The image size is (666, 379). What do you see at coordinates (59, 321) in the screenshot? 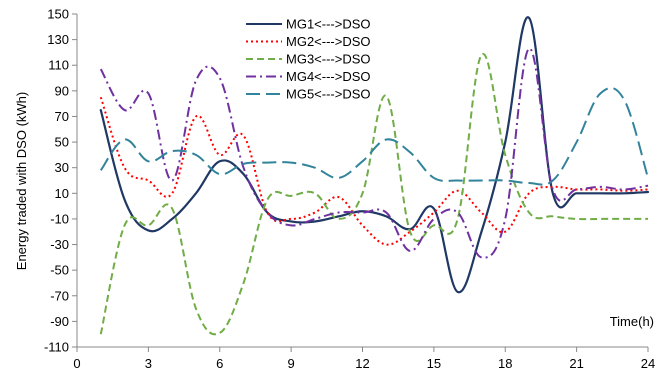
I see `y-tick-label: -90` at bounding box center [59, 321].